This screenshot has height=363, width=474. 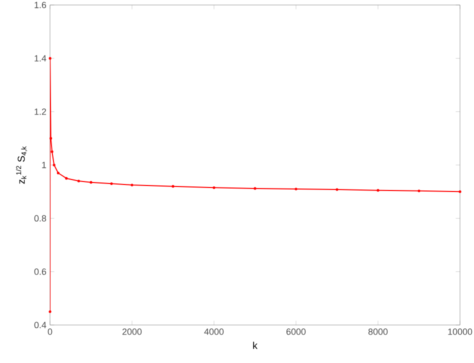 What do you see at coordinates (40, 271) in the screenshot?
I see `y-tick-label: 0.6` at bounding box center [40, 271].